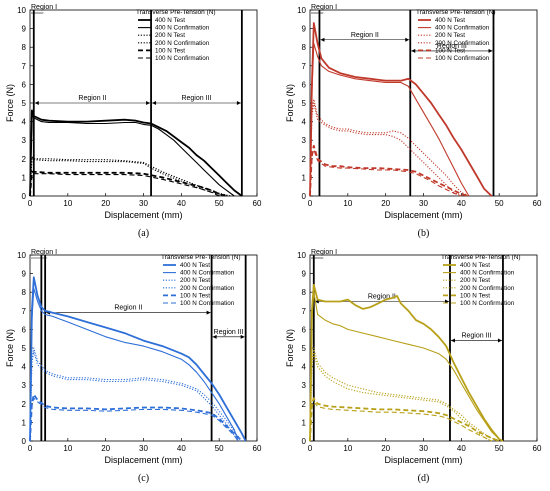  Describe the element at coordinates (304, 47) in the screenshot. I see `y-tick-label: 8` at that location.